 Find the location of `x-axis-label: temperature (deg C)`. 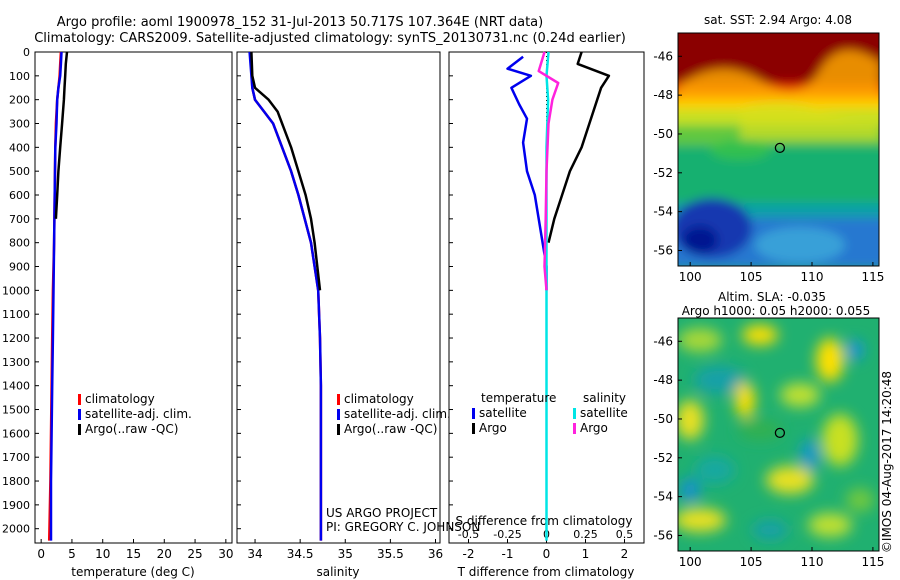

x-axis-label: temperature (deg C) is located at coordinates (132, 572).